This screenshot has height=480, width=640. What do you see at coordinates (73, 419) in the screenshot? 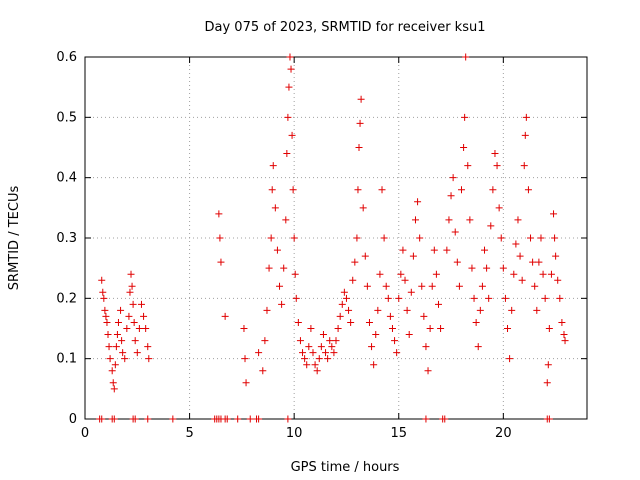
I see `y-tick-label: 0` at bounding box center [73, 419].